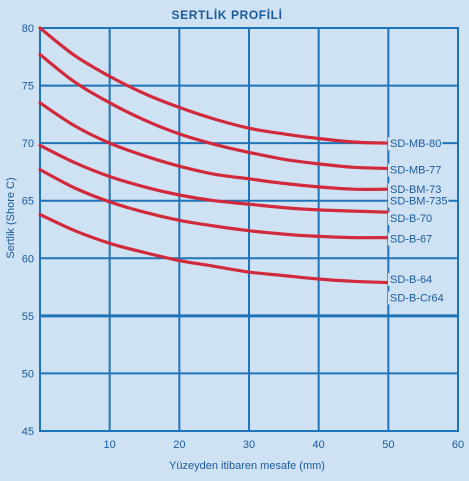 The image size is (469, 481). I want to click on x-tick-label-60: 60, so click(458, 445).